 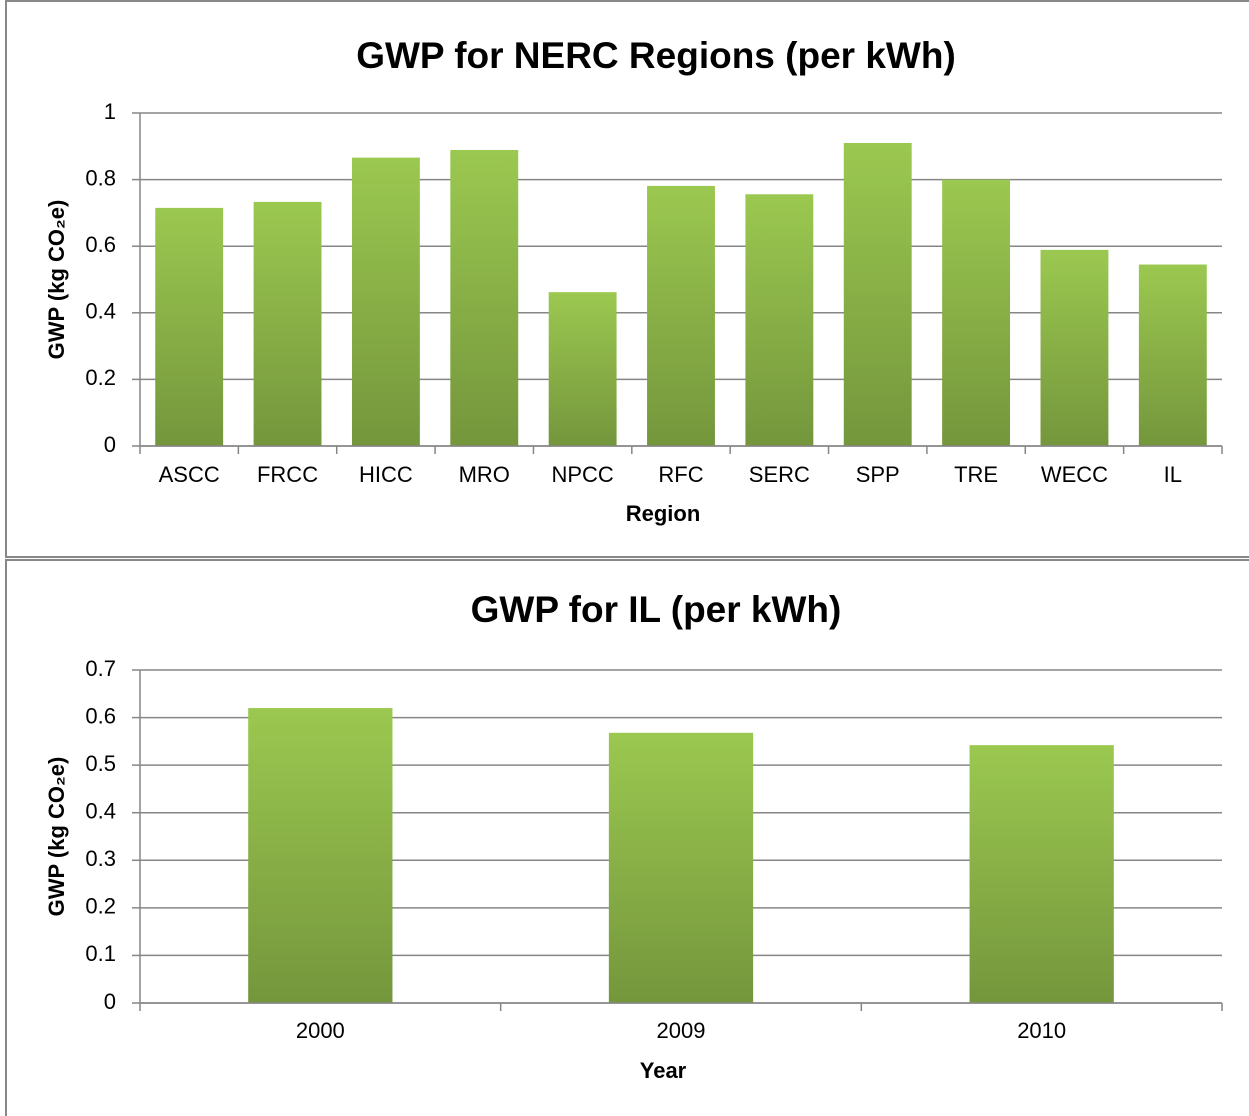 I want to click on y-tick-label: 0.1, so click(x=100, y=953).